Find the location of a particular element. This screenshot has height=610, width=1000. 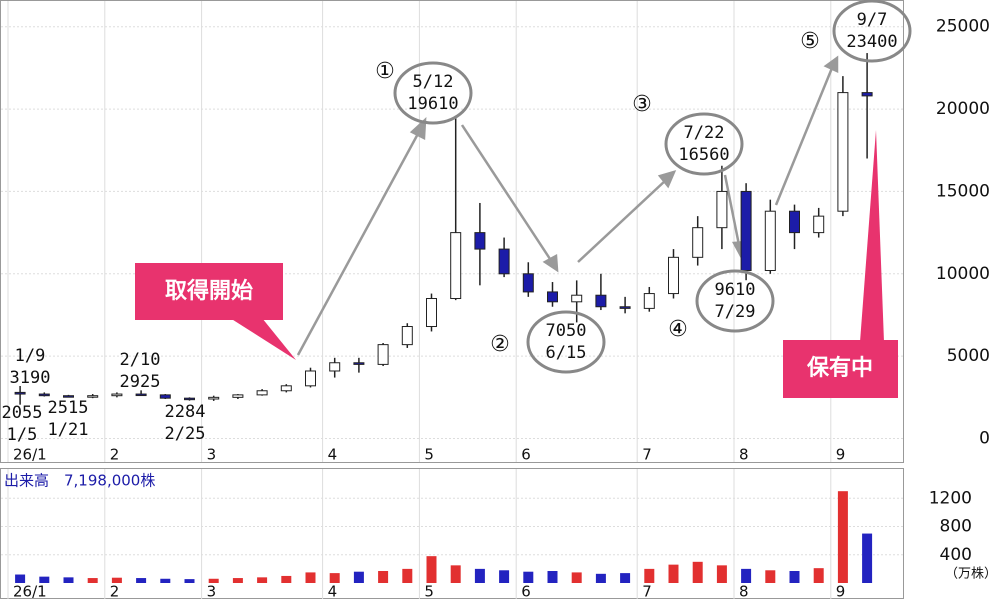

y-tick-label: 15000 is located at coordinates (963, 191).